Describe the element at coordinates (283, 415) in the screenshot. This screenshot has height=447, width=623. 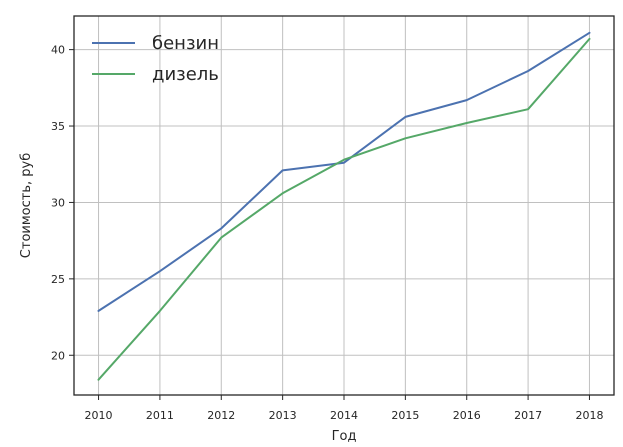
I see `x-tick-label: 2013` at that location.